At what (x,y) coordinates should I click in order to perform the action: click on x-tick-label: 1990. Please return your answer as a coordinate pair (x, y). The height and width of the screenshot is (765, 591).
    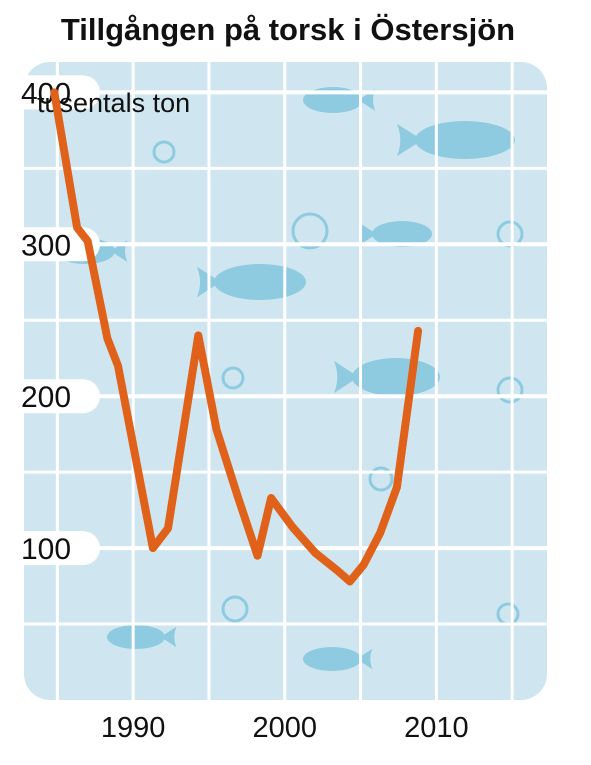
    Looking at the image, I should click on (133, 728).